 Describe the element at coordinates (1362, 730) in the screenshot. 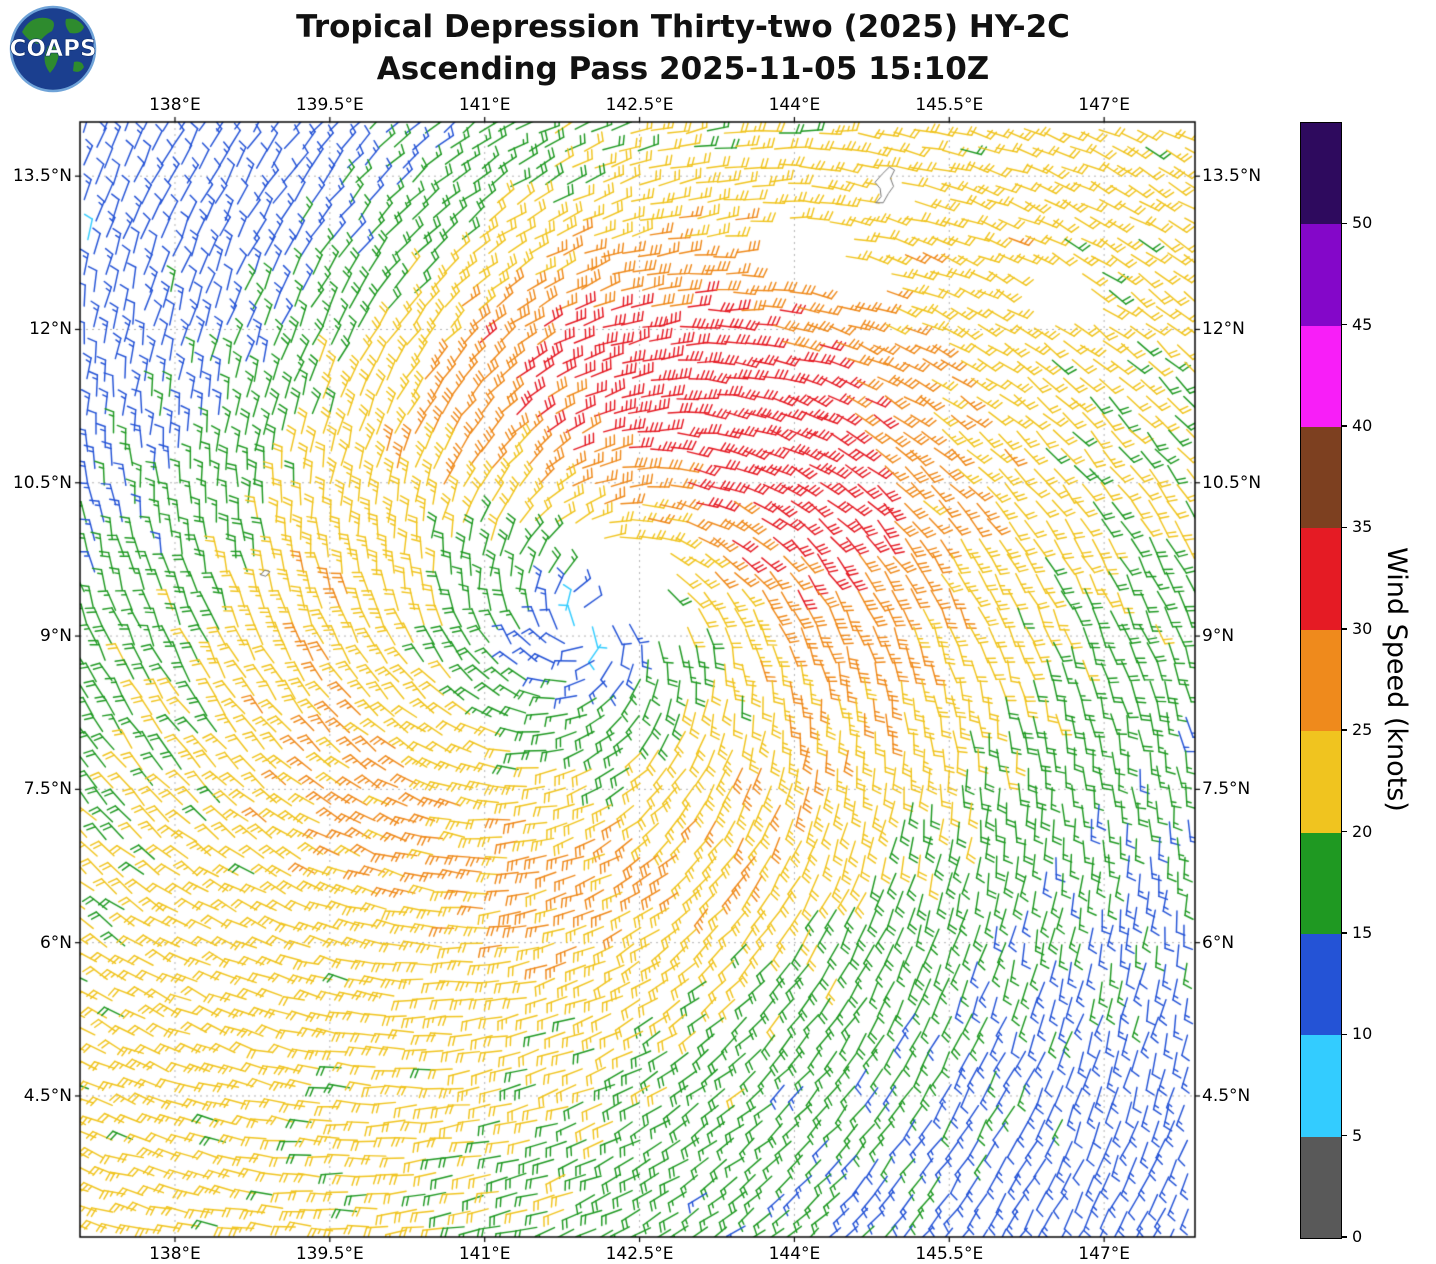

I see `colorbar-tick-label: 25` at that location.